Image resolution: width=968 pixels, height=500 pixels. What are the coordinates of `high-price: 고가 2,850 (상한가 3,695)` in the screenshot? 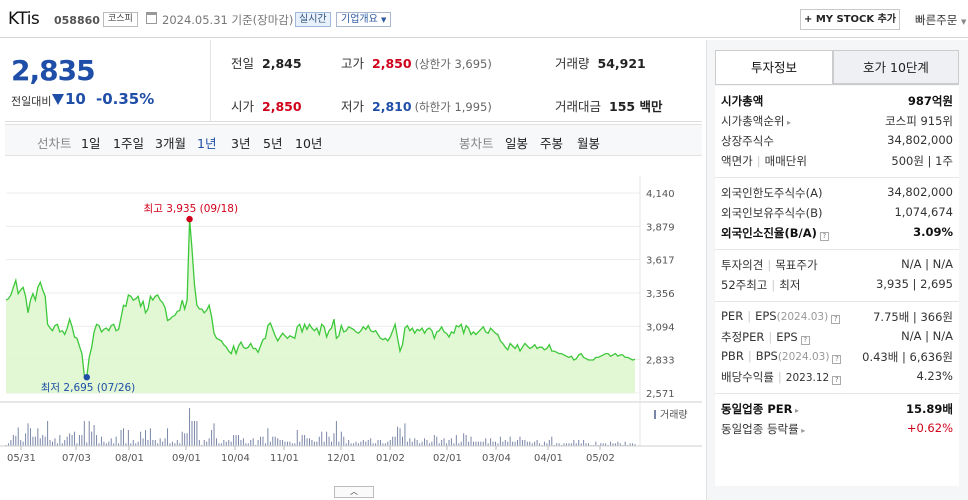 It's located at (416, 62).